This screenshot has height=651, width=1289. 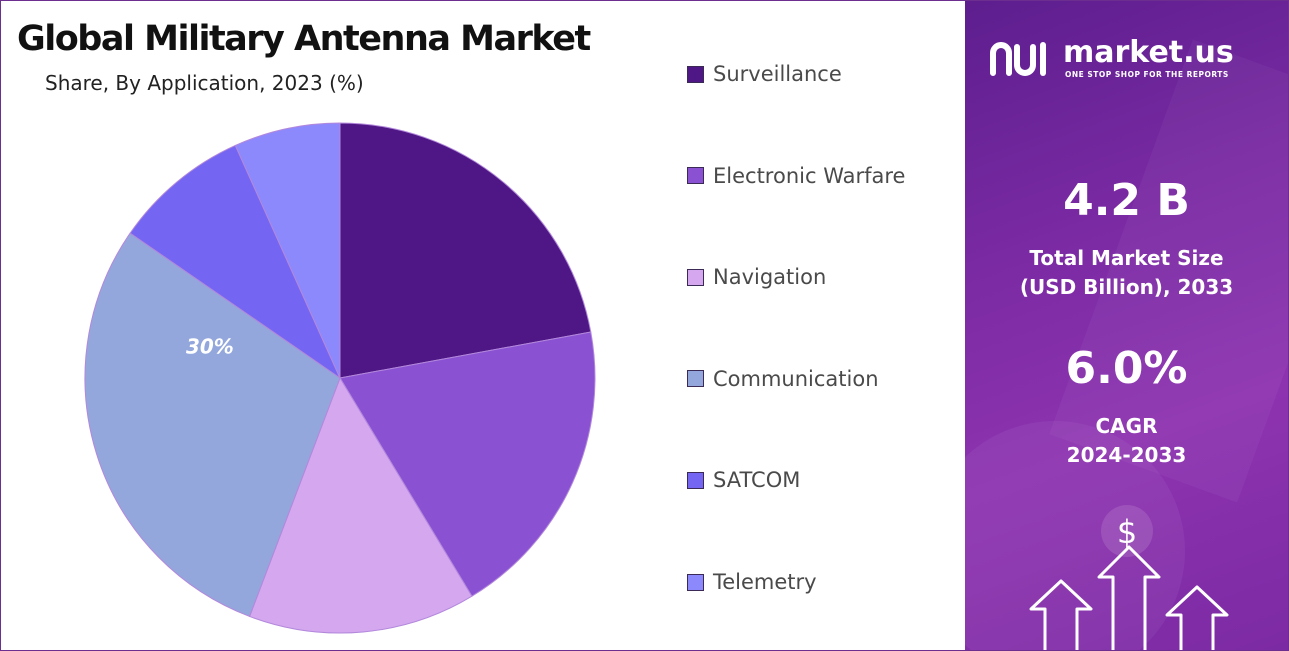 I want to click on chart-subtitle: Share, By Application, 2023 (%), so click(x=204, y=83).